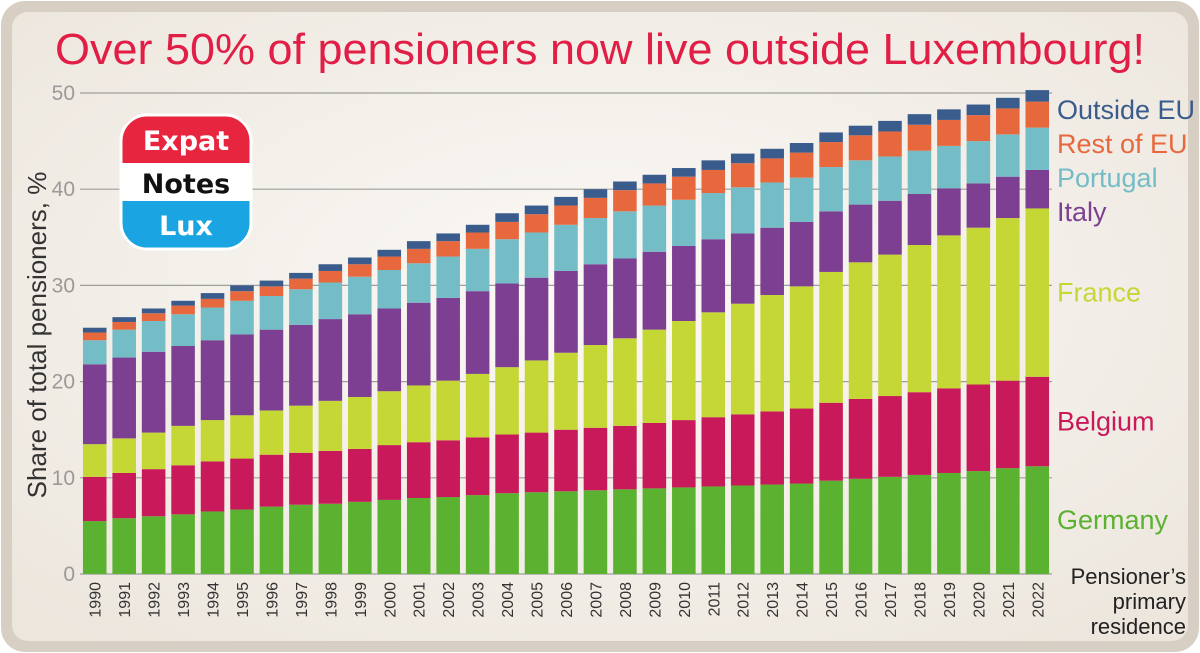 Image resolution: width=1200 pixels, height=653 pixels. Describe the element at coordinates (63, 478) in the screenshot. I see `y-tick-label: 10` at that location.